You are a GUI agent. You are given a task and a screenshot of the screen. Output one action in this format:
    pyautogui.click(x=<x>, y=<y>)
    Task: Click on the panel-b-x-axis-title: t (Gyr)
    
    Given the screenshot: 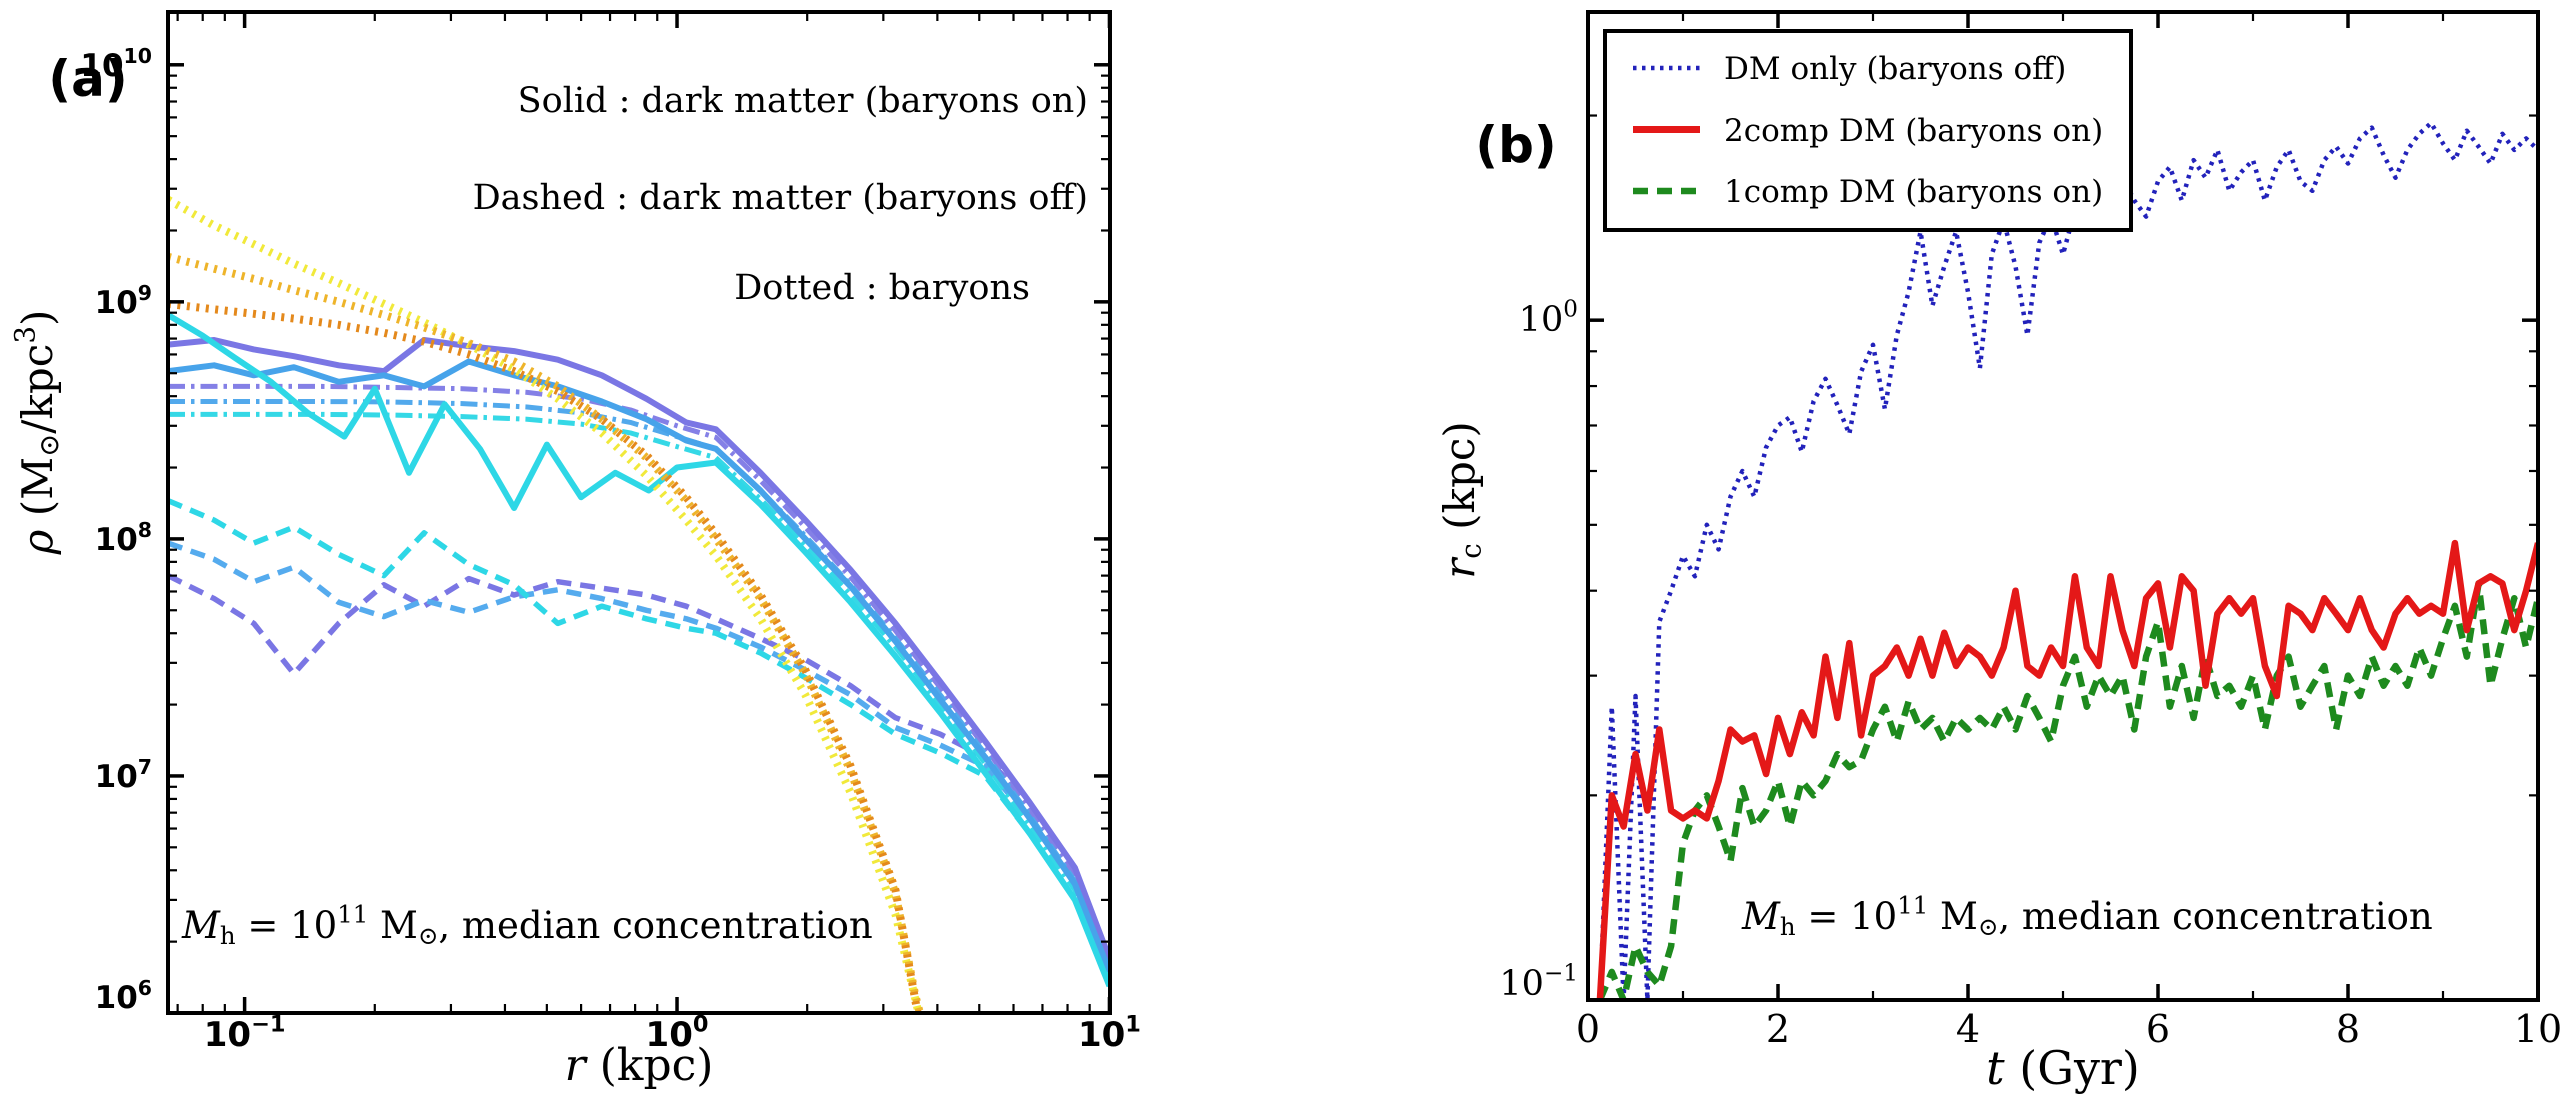 What is the action you would take?
    pyautogui.click(x=2063, y=1067)
    